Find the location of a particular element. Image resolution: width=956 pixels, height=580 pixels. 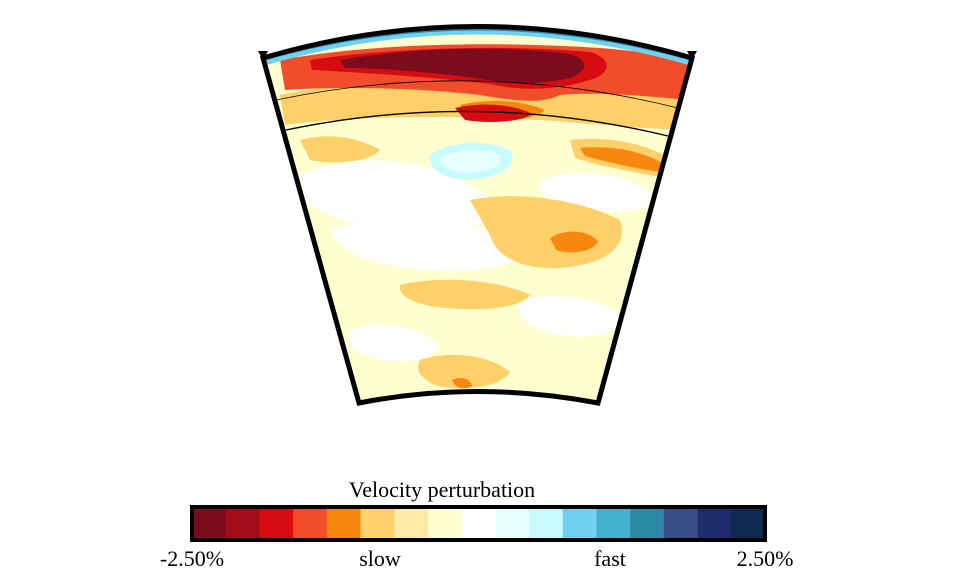

colorbar-title: Velocity perturbation is located at coordinates (442, 489).